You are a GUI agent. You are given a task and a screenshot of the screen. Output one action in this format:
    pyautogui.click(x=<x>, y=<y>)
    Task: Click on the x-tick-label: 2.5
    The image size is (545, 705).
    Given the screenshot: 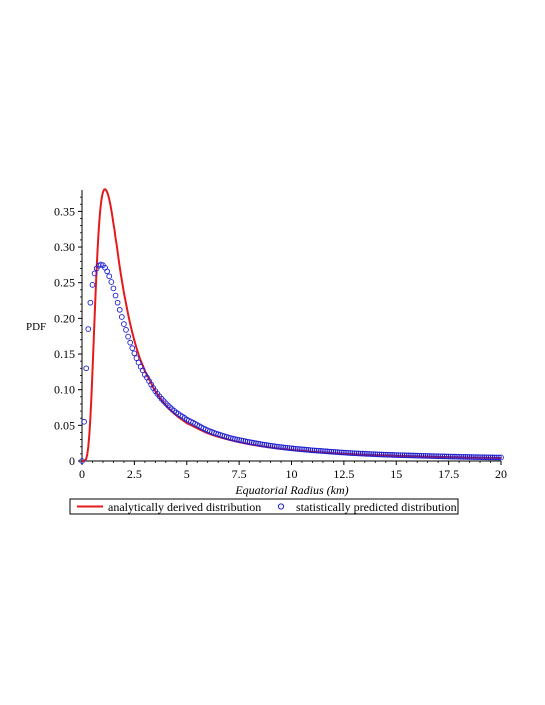 What is the action you would take?
    pyautogui.click(x=134, y=474)
    